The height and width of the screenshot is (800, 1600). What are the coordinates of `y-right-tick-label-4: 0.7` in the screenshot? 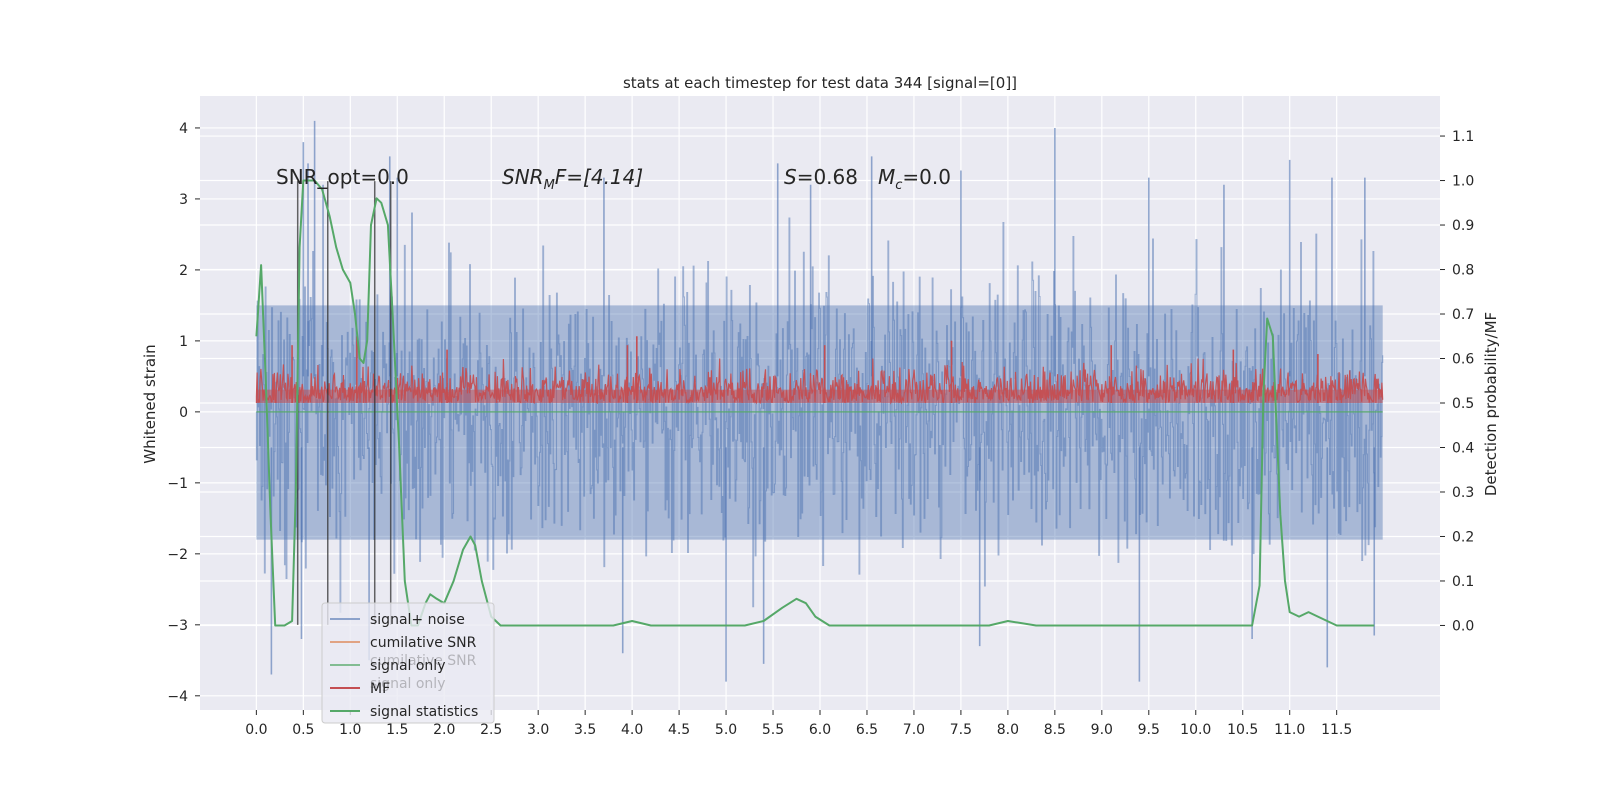 It's located at (1463, 315).